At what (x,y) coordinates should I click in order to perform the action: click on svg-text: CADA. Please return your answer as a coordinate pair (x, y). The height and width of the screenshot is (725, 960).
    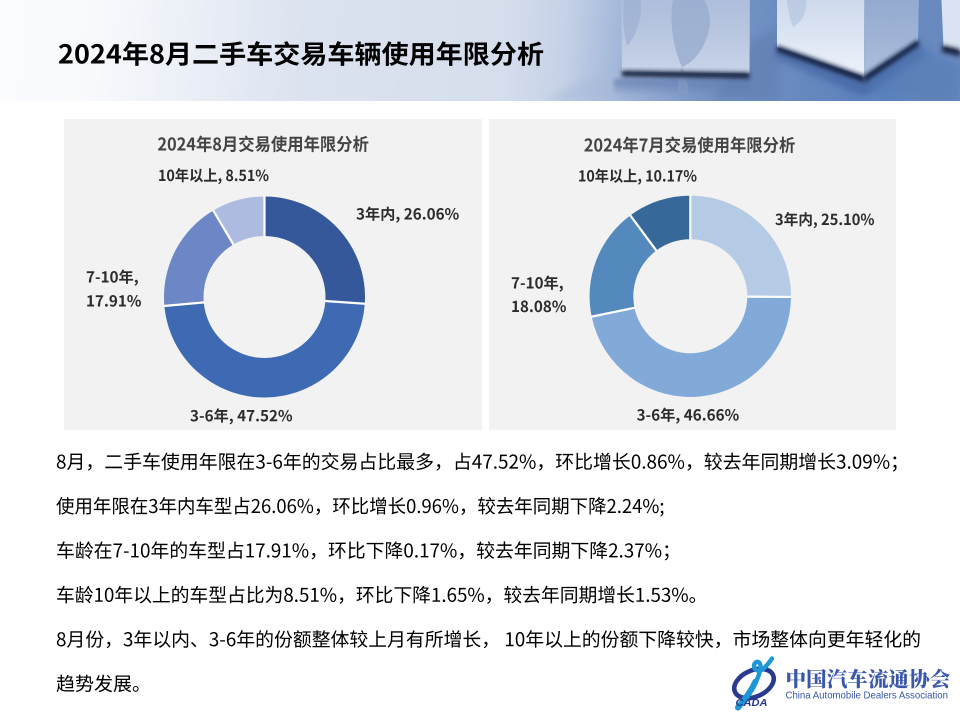
    Looking at the image, I should click on (752, 703).